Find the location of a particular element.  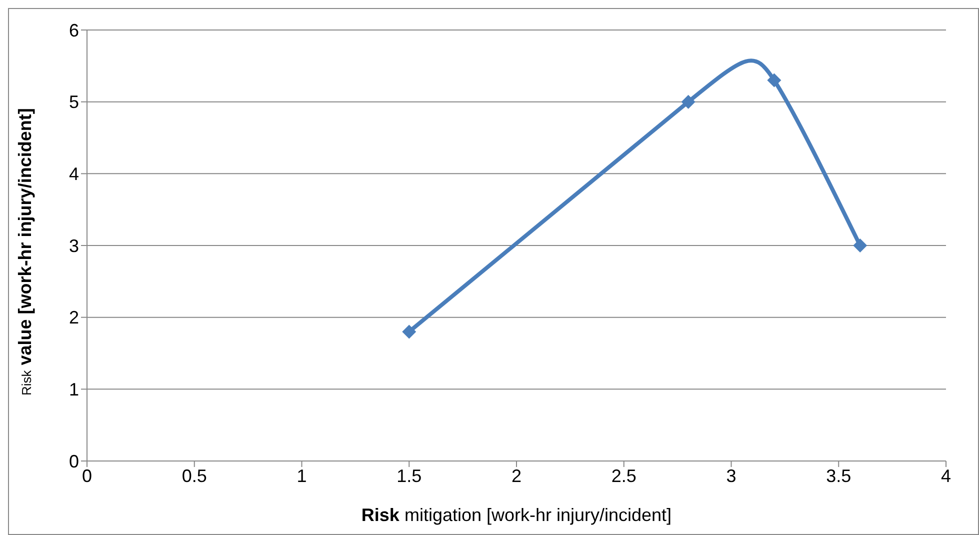

y-tick-label: 3 is located at coordinates (73, 246).